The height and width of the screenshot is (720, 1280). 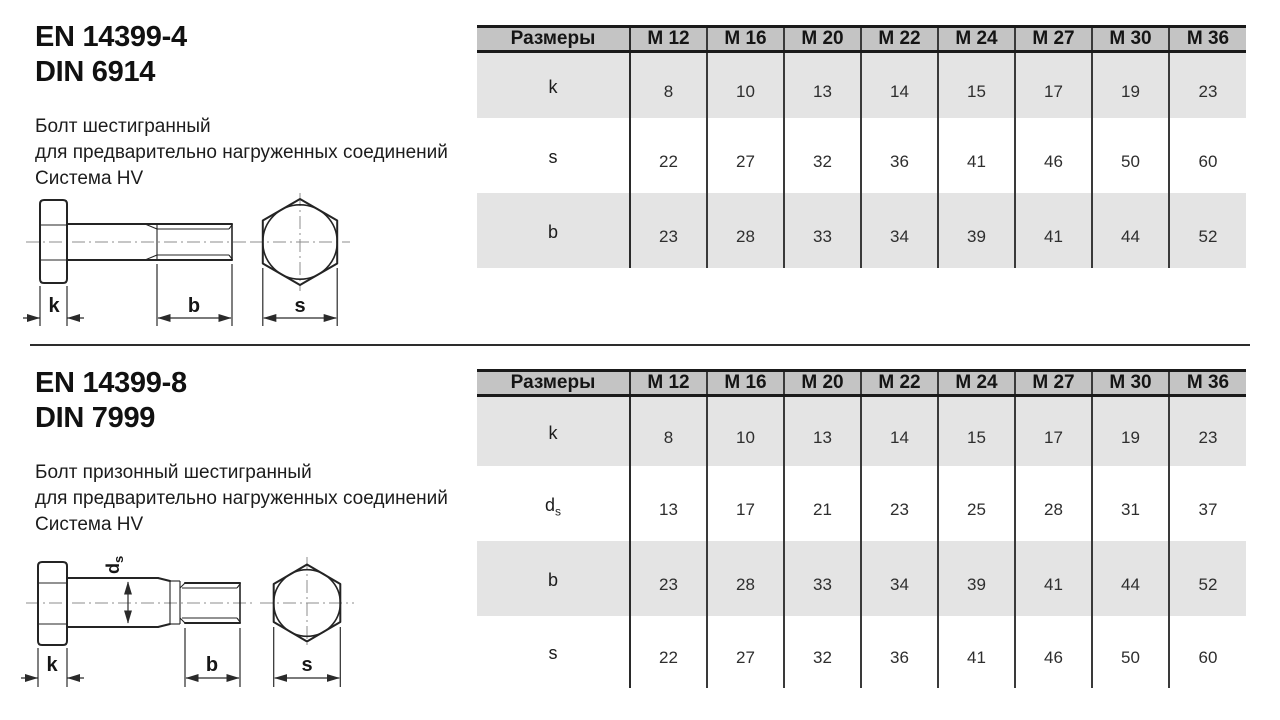 I want to click on dimension-b: b, so click(x=212, y=657).